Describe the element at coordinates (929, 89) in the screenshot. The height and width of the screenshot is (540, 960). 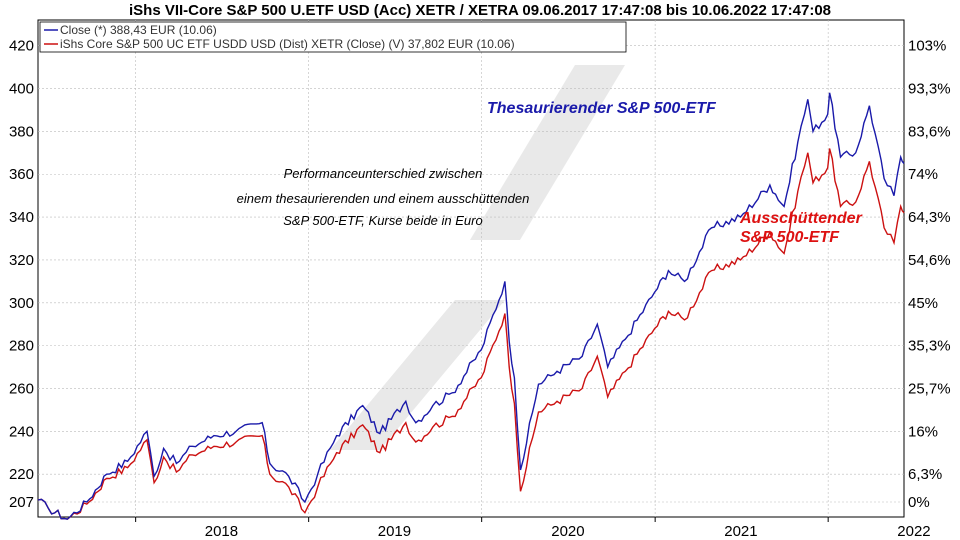
I see `y-tick-label-right: 93,3%` at that location.